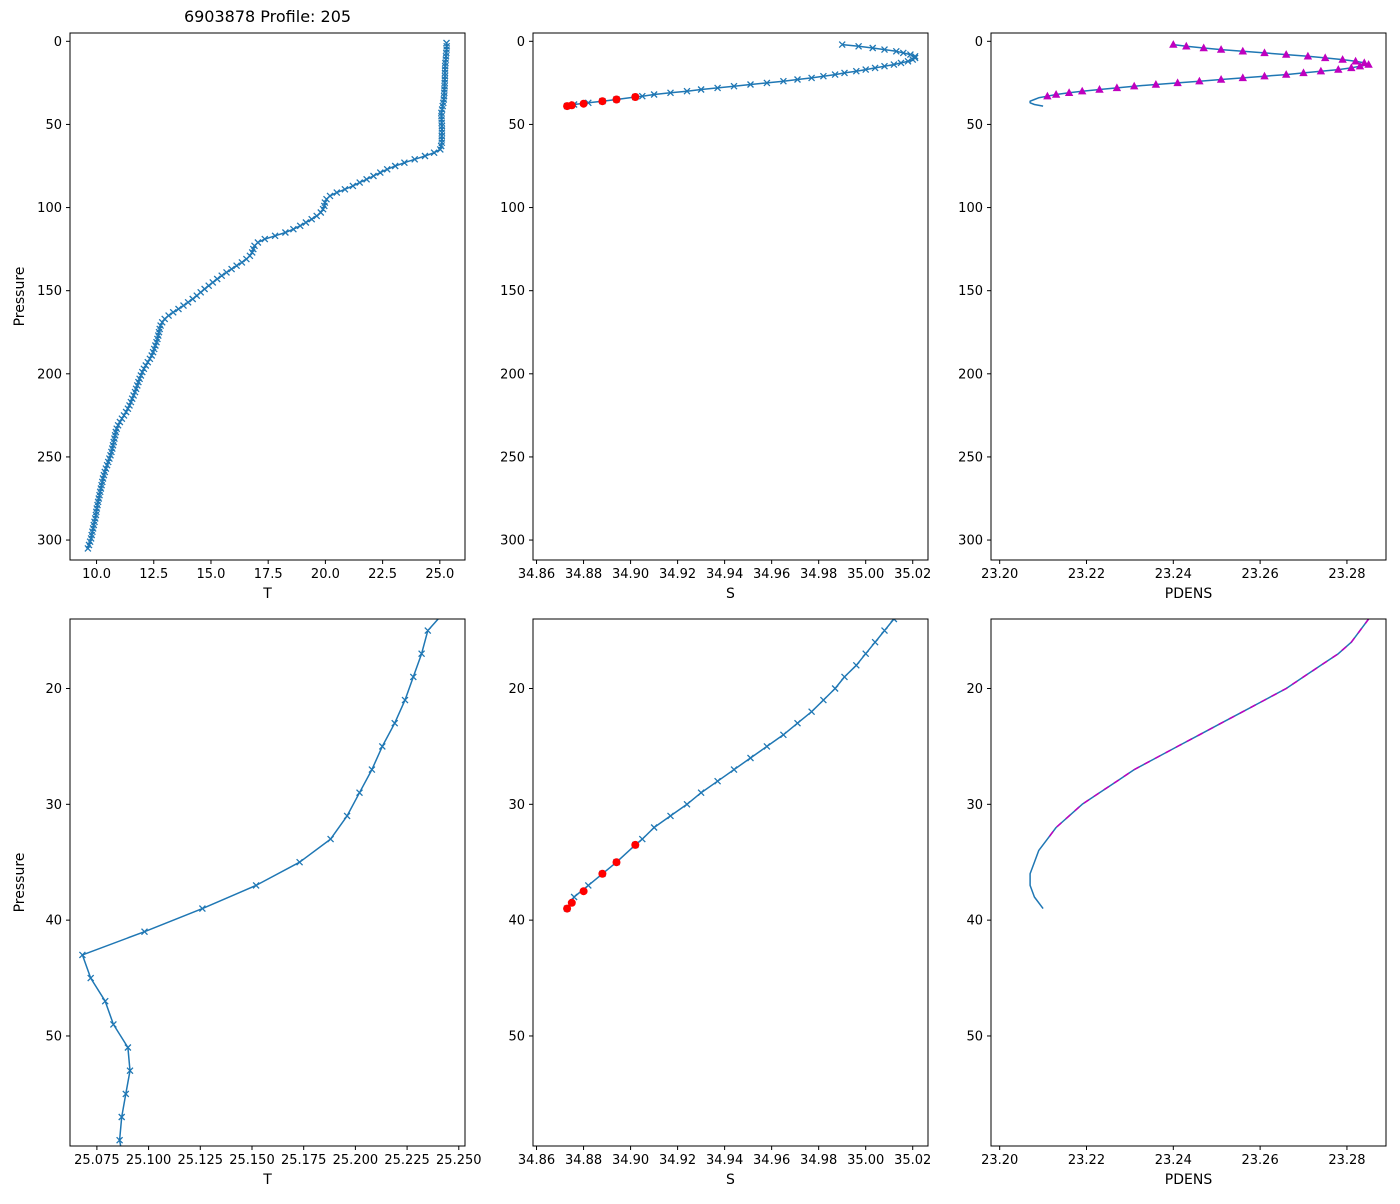  Describe the element at coordinates (730, 1180) in the screenshot. I see `x-axis-label: S` at that location.